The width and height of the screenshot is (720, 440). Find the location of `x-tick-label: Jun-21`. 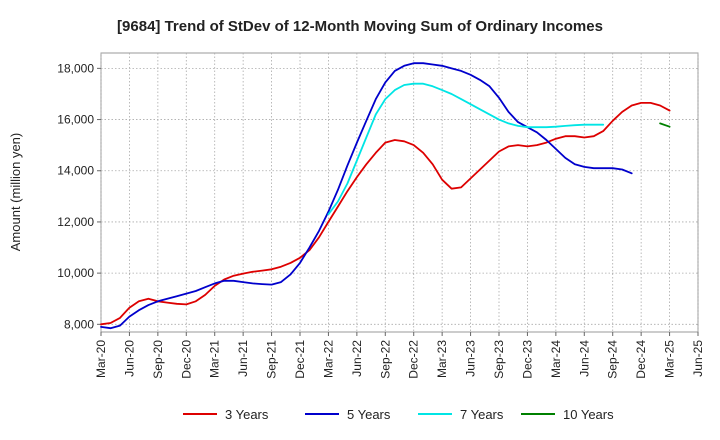

x-tick-label: Jun-21 is located at coordinates (243, 358).